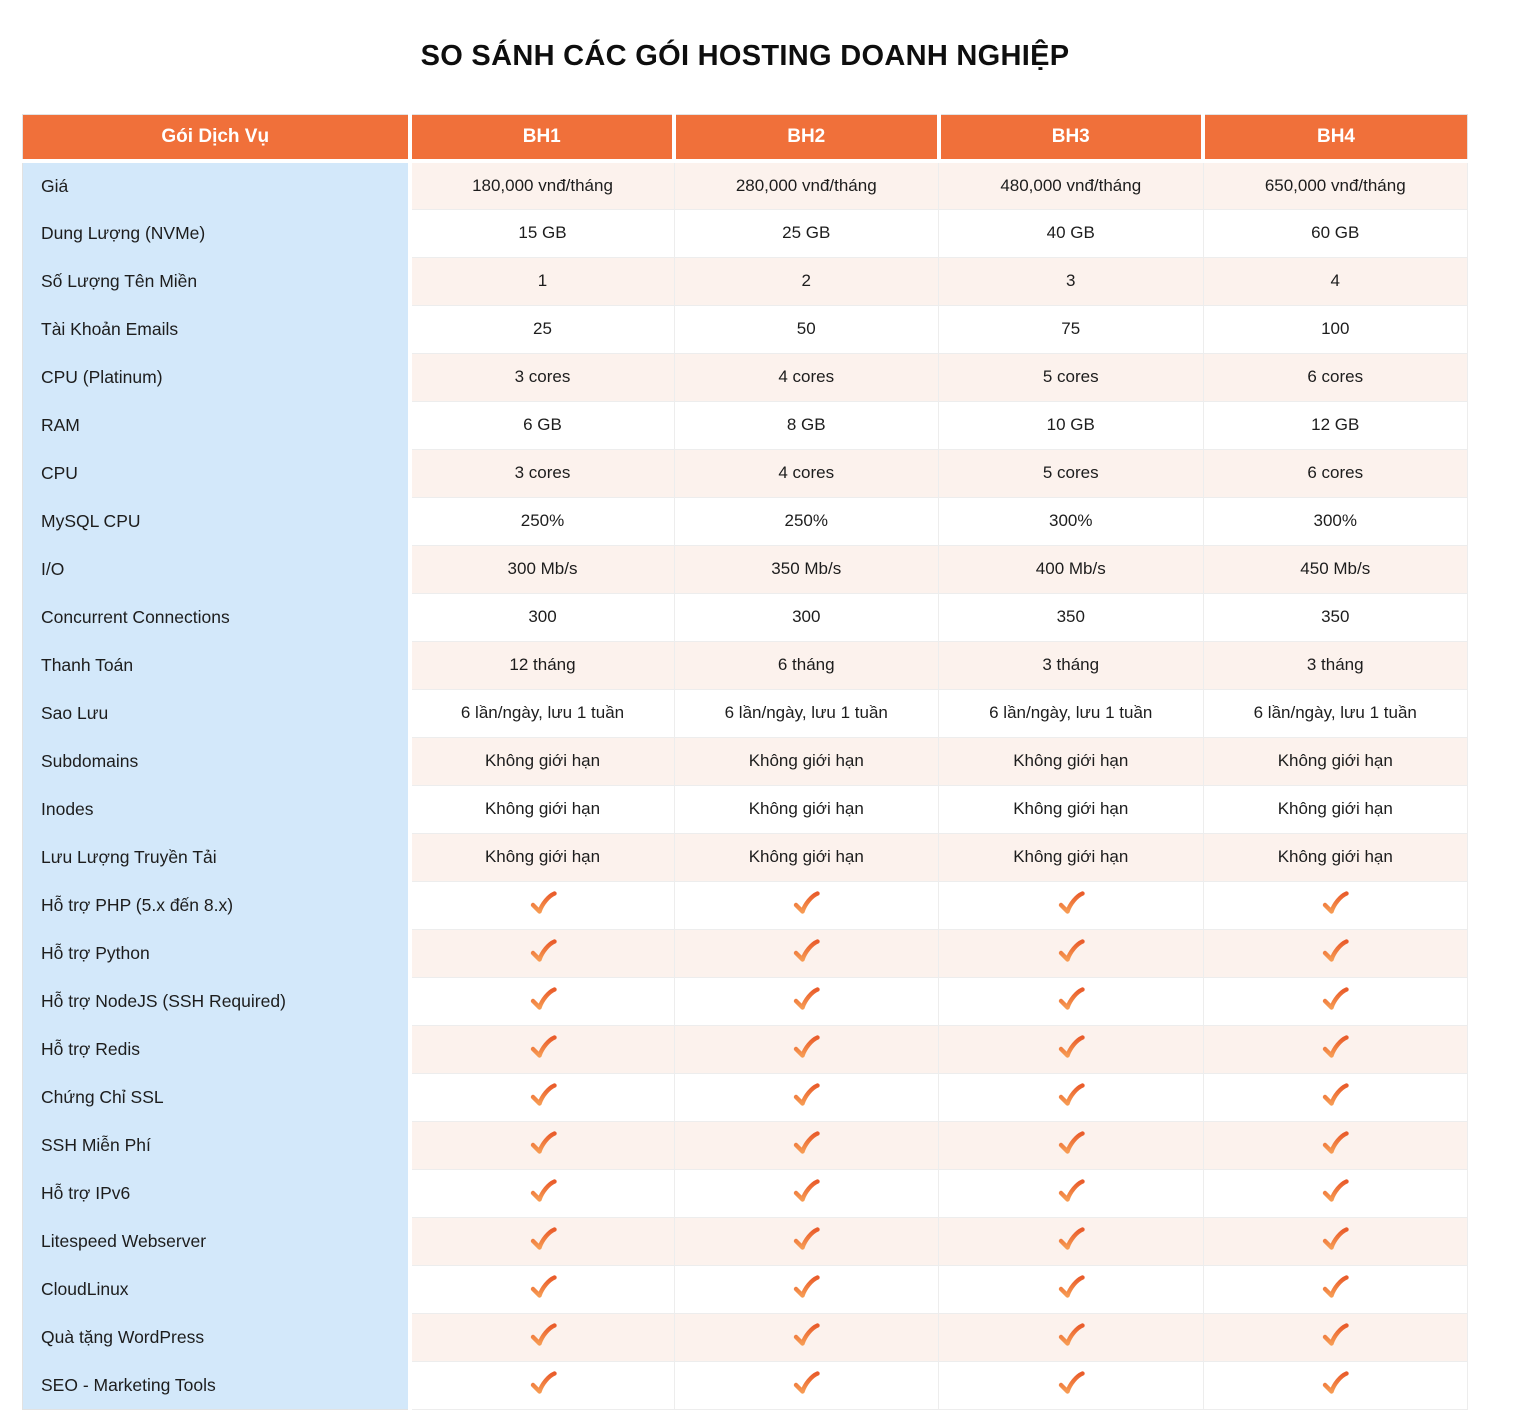  I want to click on cell-value: 480,000 vnđ/tháng, so click(1071, 185).